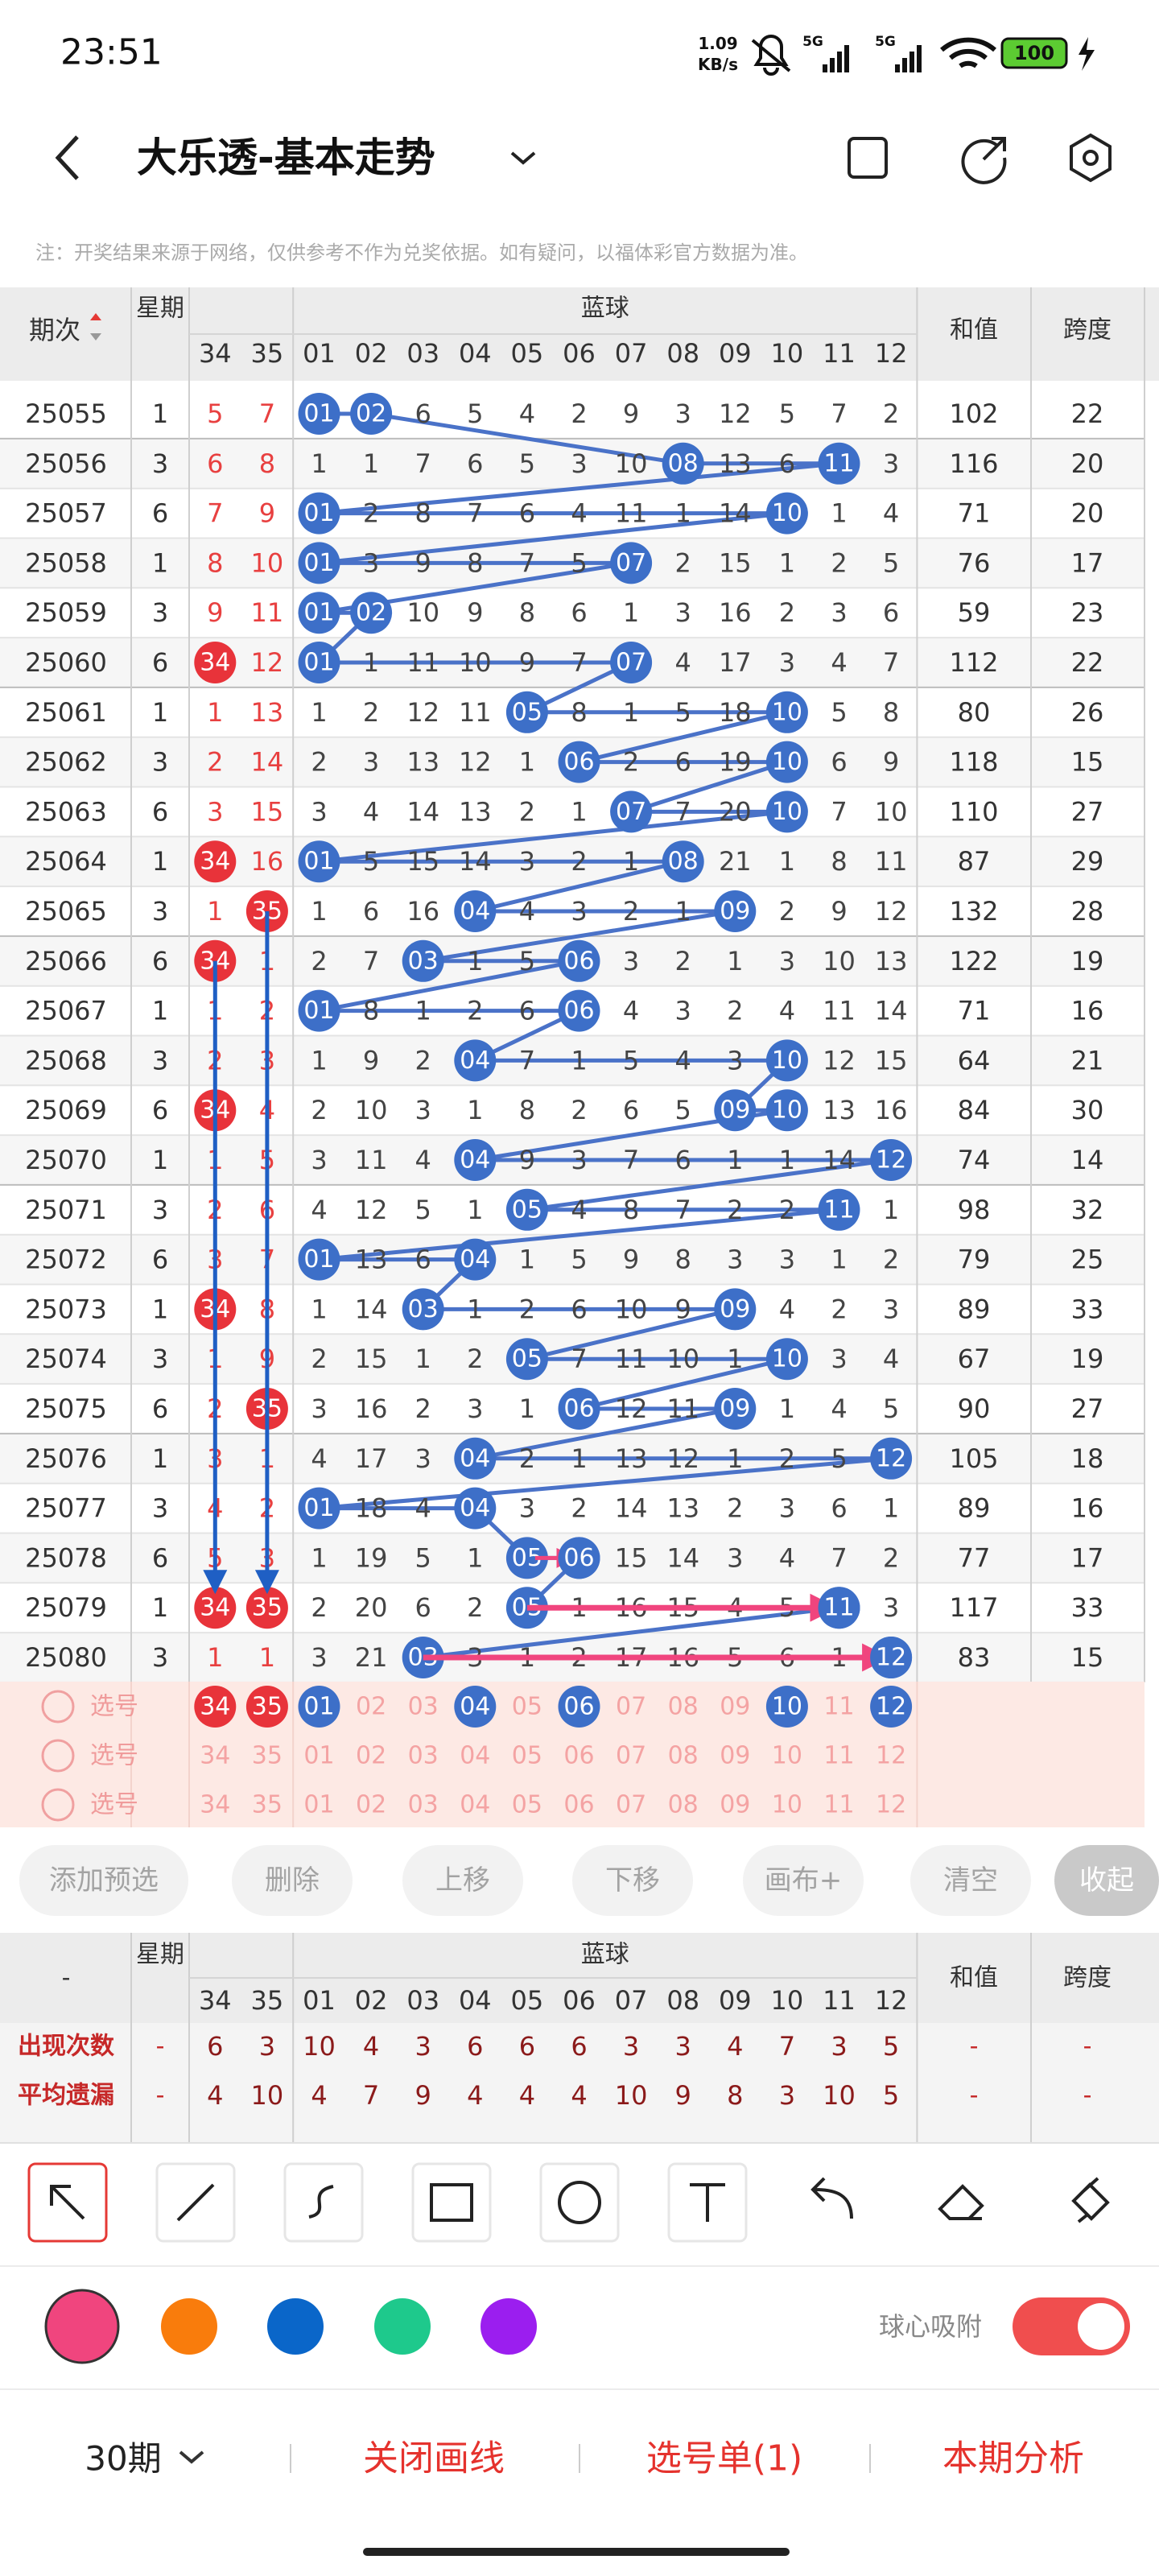  What do you see at coordinates (1013, 2458) in the screenshot?
I see `analysis-button: 本期分析` at bounding box center [1013, 2458].